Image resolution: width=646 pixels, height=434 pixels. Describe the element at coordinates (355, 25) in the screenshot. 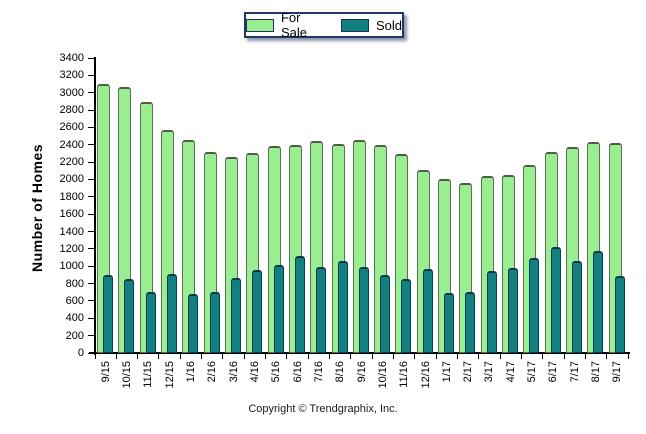

I see `sold-swatch` at that location.